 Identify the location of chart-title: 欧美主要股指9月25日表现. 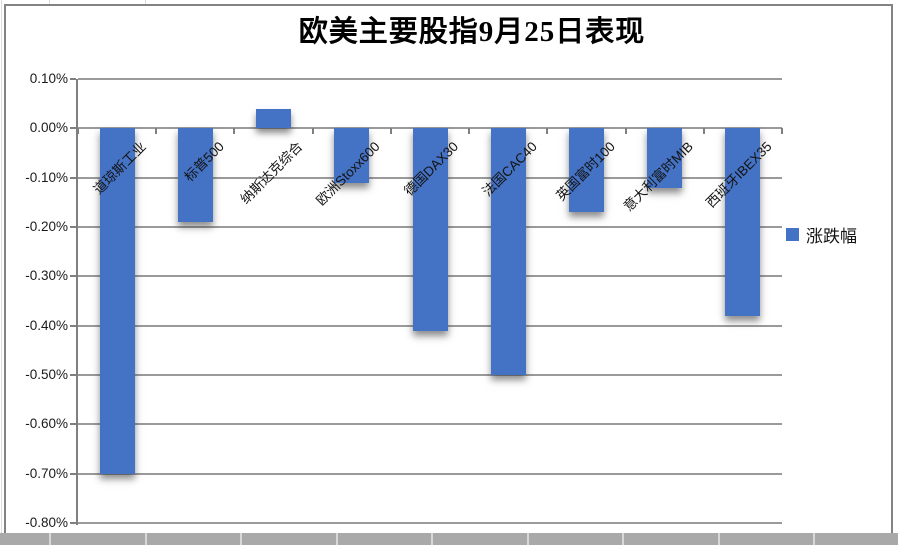
(472, 32).